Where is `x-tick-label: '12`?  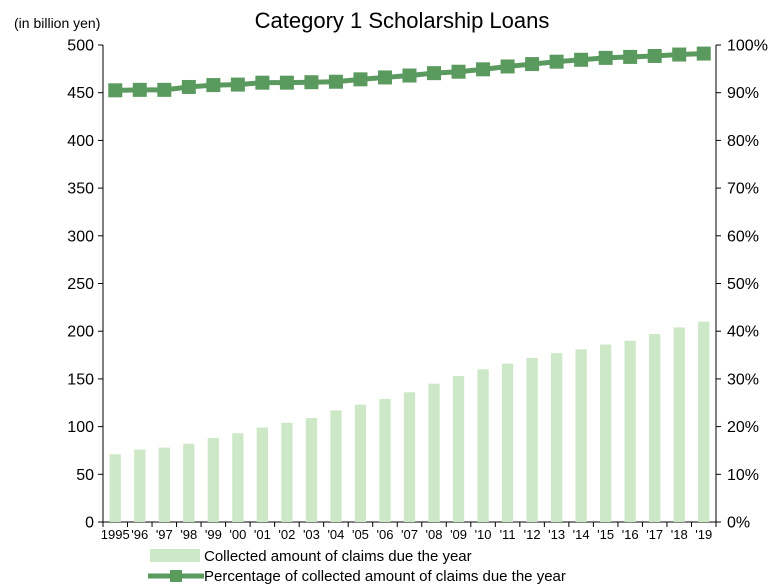 x-tick-label: '12 is located at coordinates (532, 534).